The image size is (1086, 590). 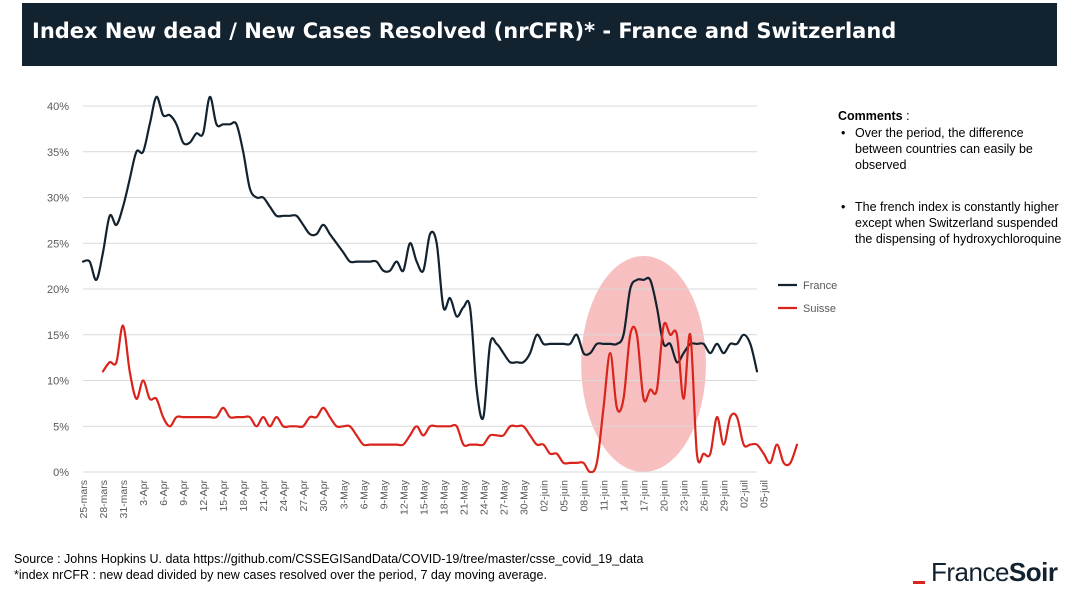 I want to click on highlight-ellipse, so click(x=643, y=364).